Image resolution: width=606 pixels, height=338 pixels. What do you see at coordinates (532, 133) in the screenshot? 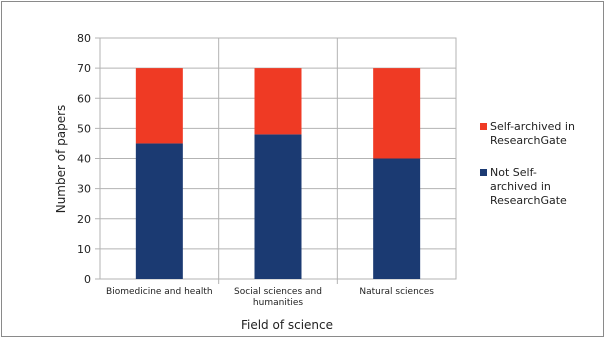
I see `legend-label: Self-archived in ResearchGate` at bounding box center [532, 133].